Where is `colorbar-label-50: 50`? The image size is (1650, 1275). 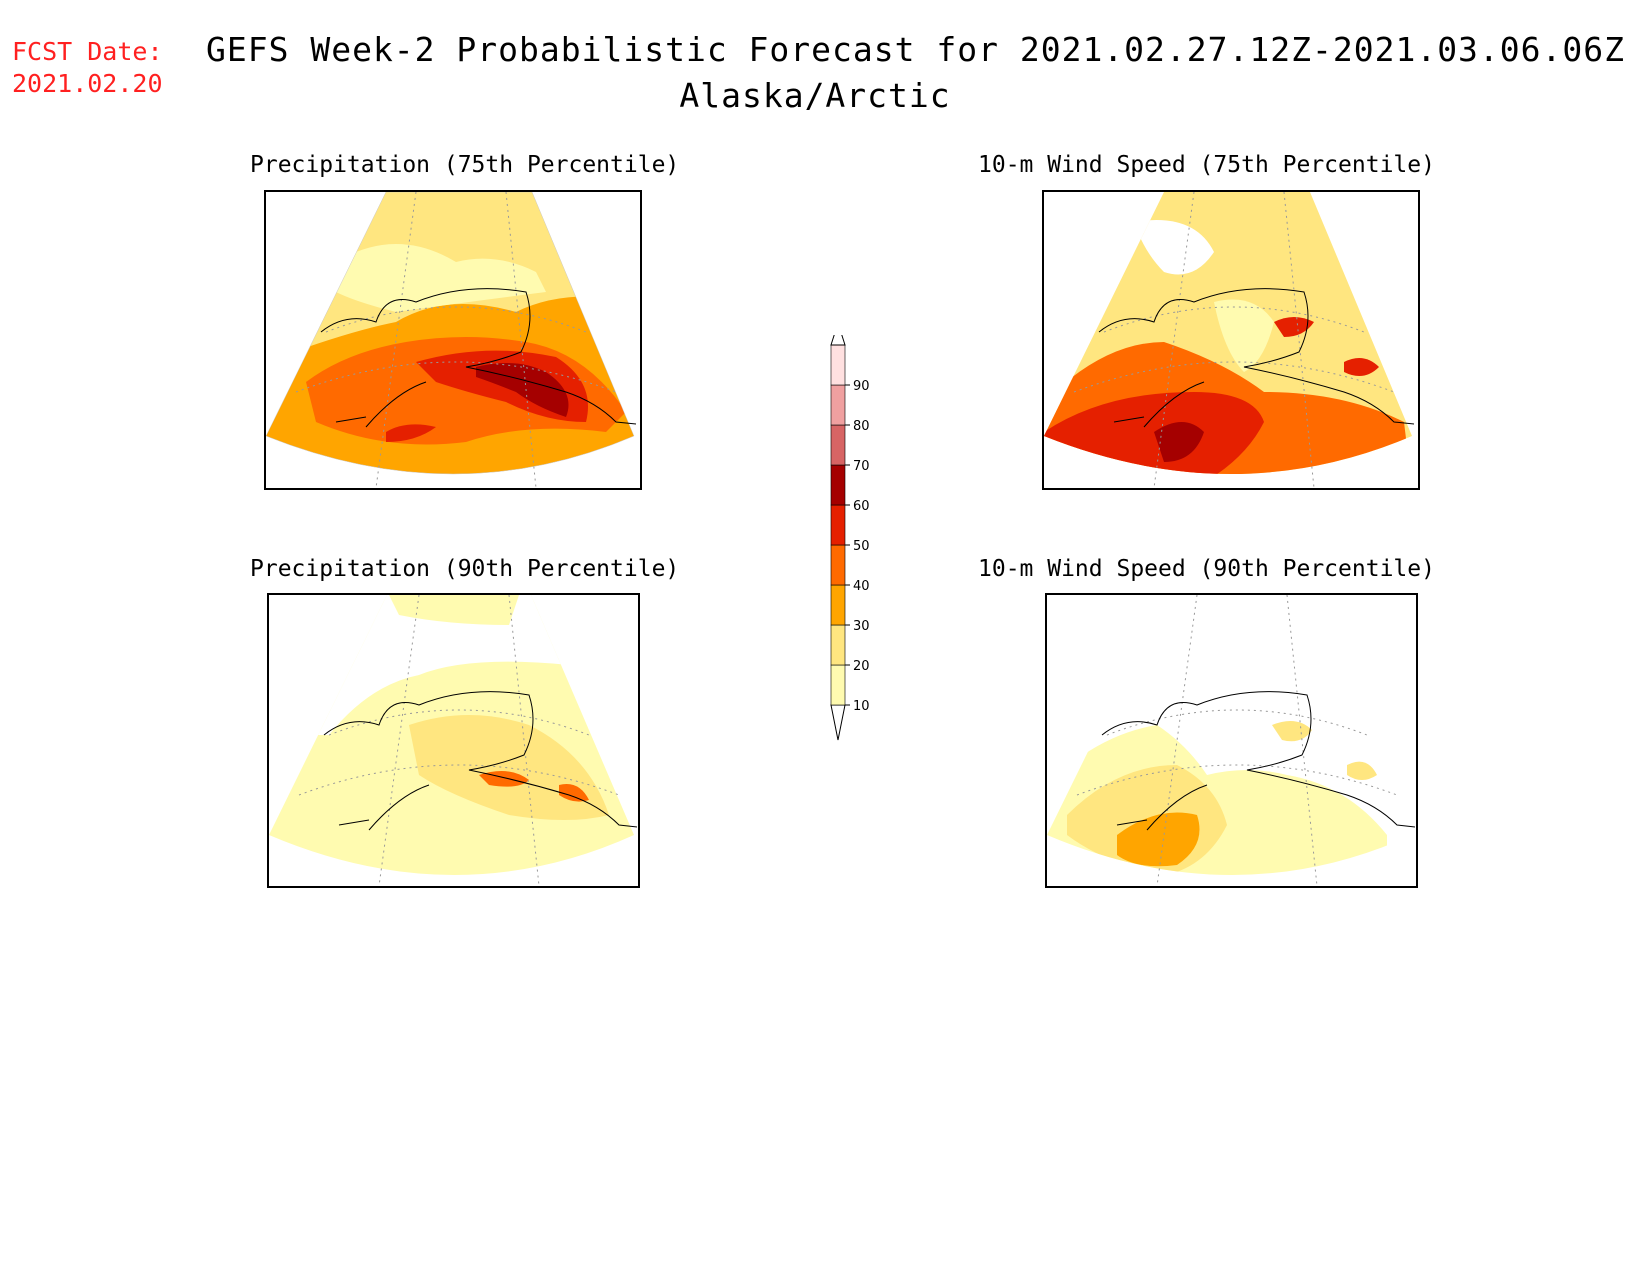
colorbar-label-50: 50 is located at coordinates (861, 546).